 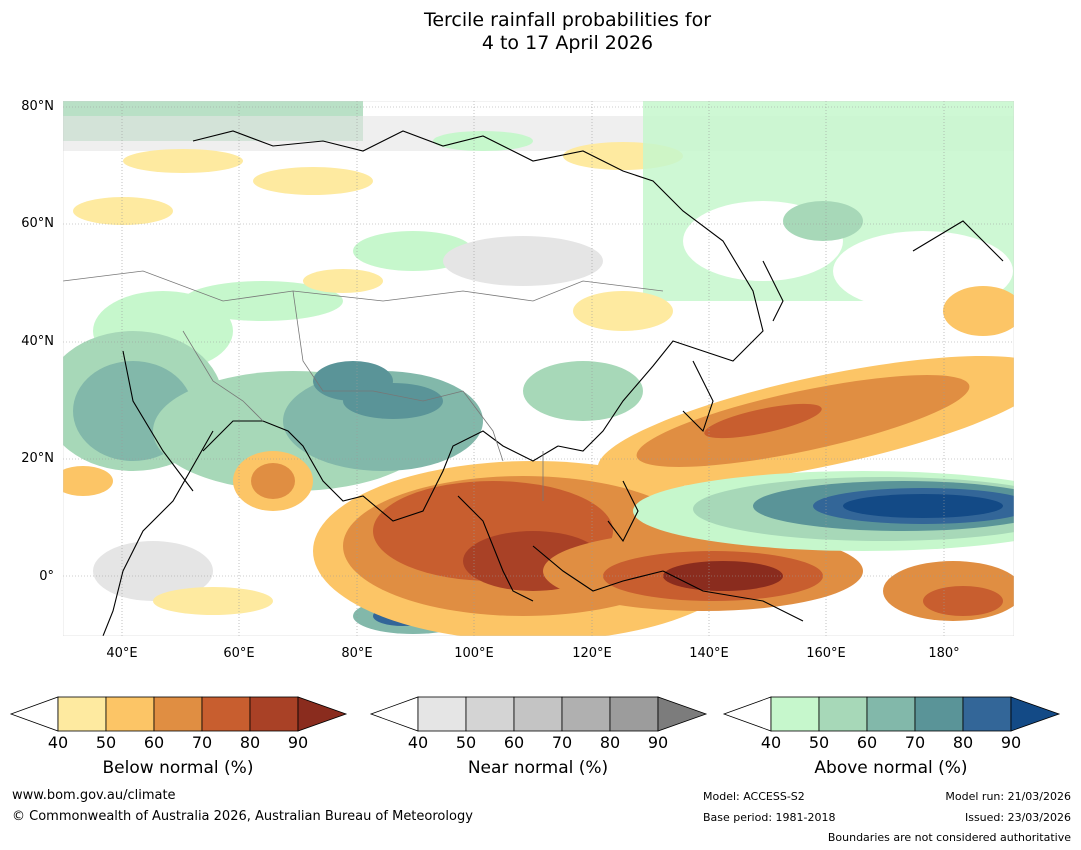 I want to click on above-tick-90: 90, so click(x=1011, y=742).